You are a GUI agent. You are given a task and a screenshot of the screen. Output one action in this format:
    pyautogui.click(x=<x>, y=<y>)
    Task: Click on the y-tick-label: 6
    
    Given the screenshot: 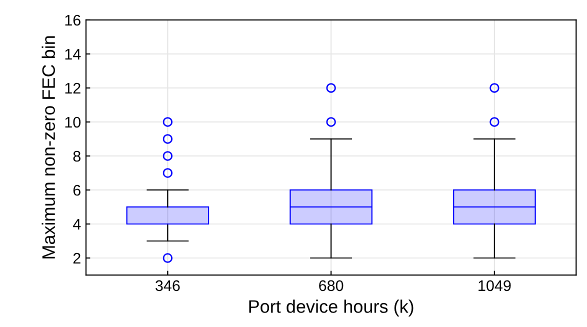 What is the action you would take?
    pyautogui.click(x=76, y=190)
    